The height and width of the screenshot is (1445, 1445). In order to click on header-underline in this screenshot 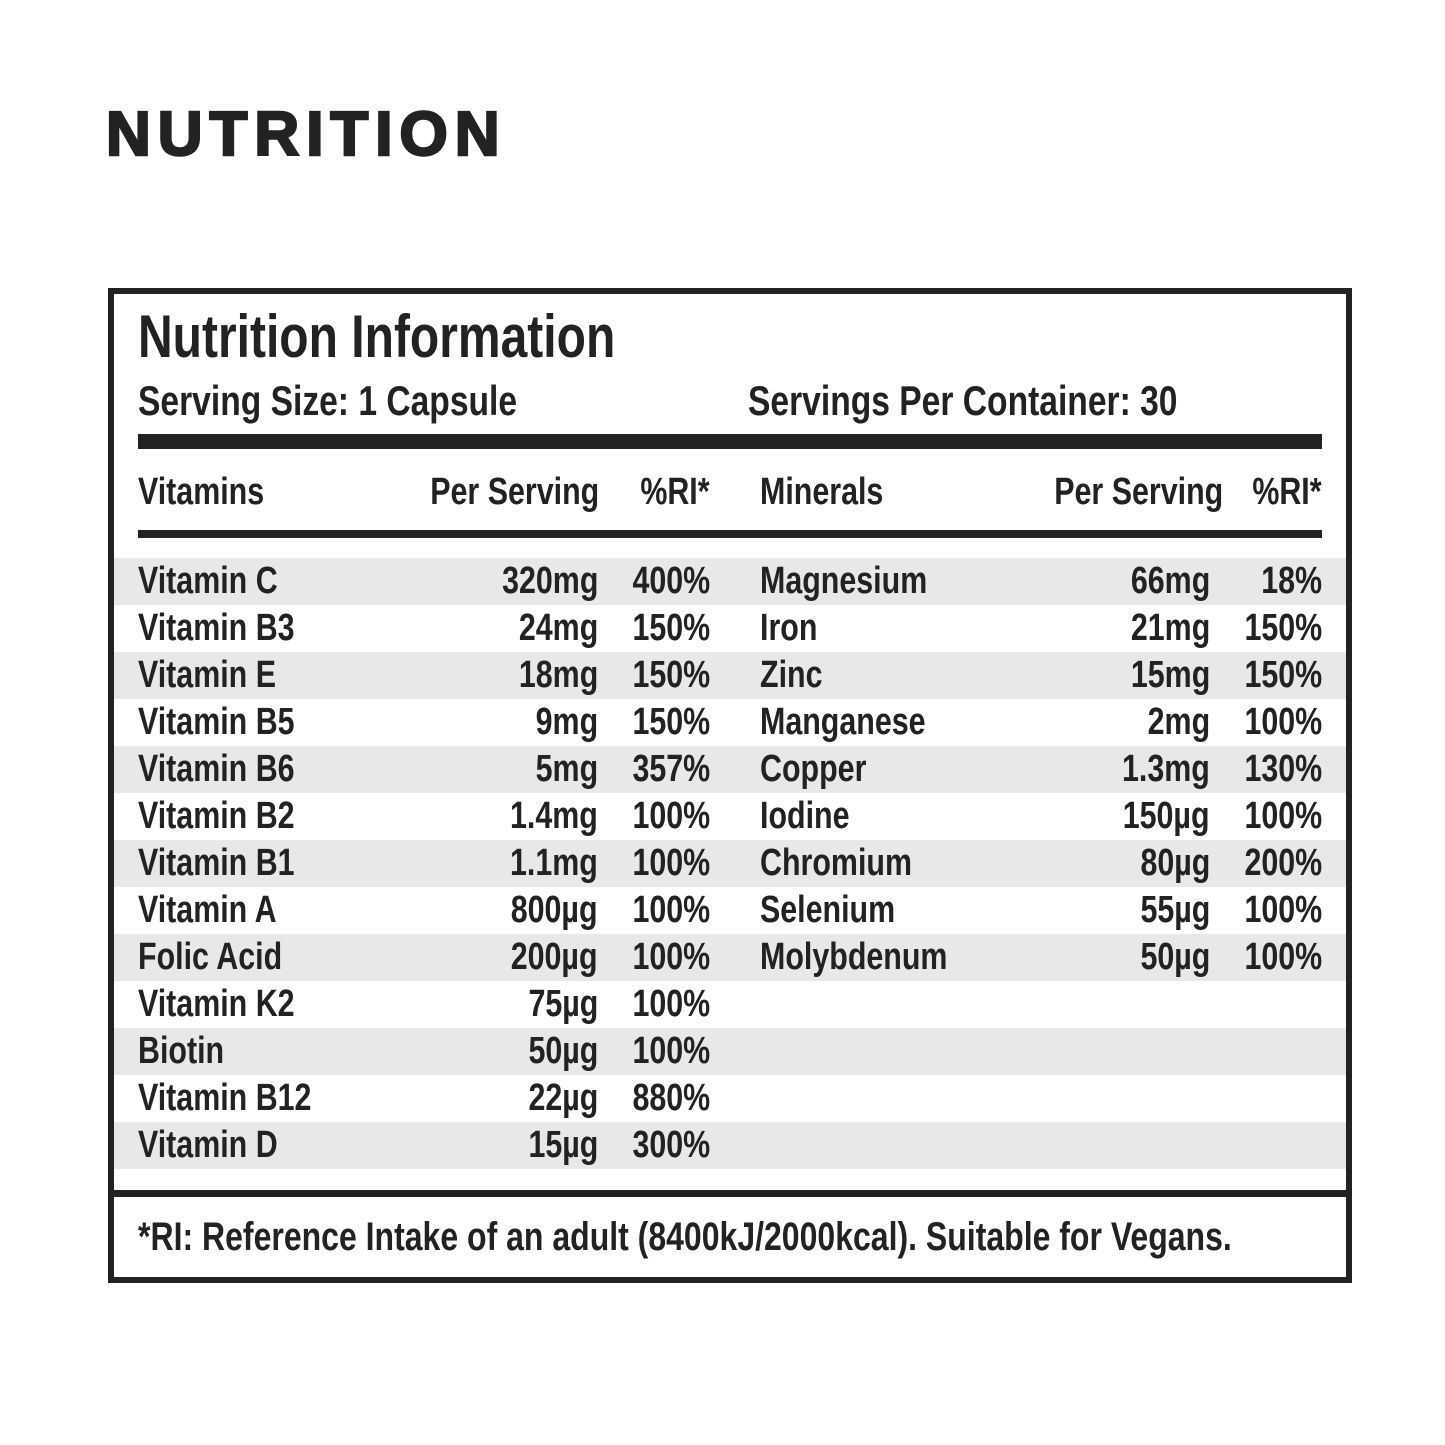, I will do `click(730, 534)`.